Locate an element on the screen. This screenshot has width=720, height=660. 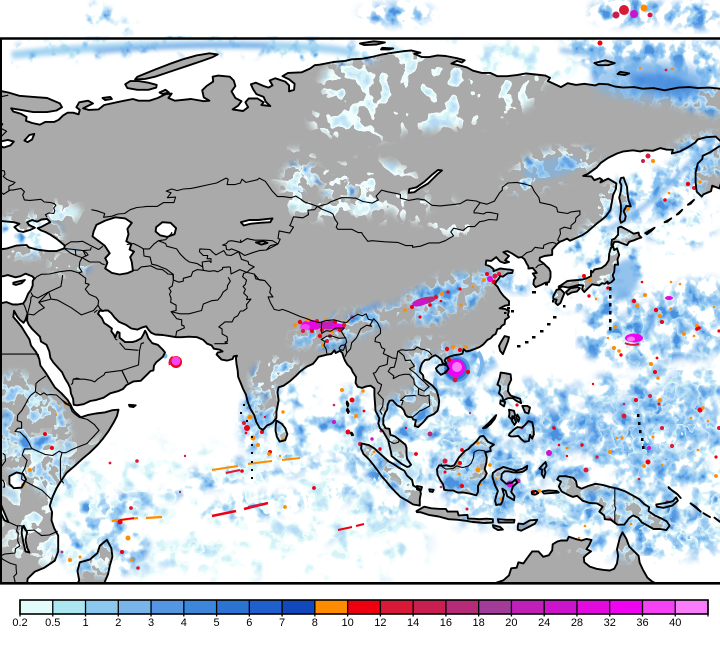
svg-text: 1 is located at coordinates (85, 623).